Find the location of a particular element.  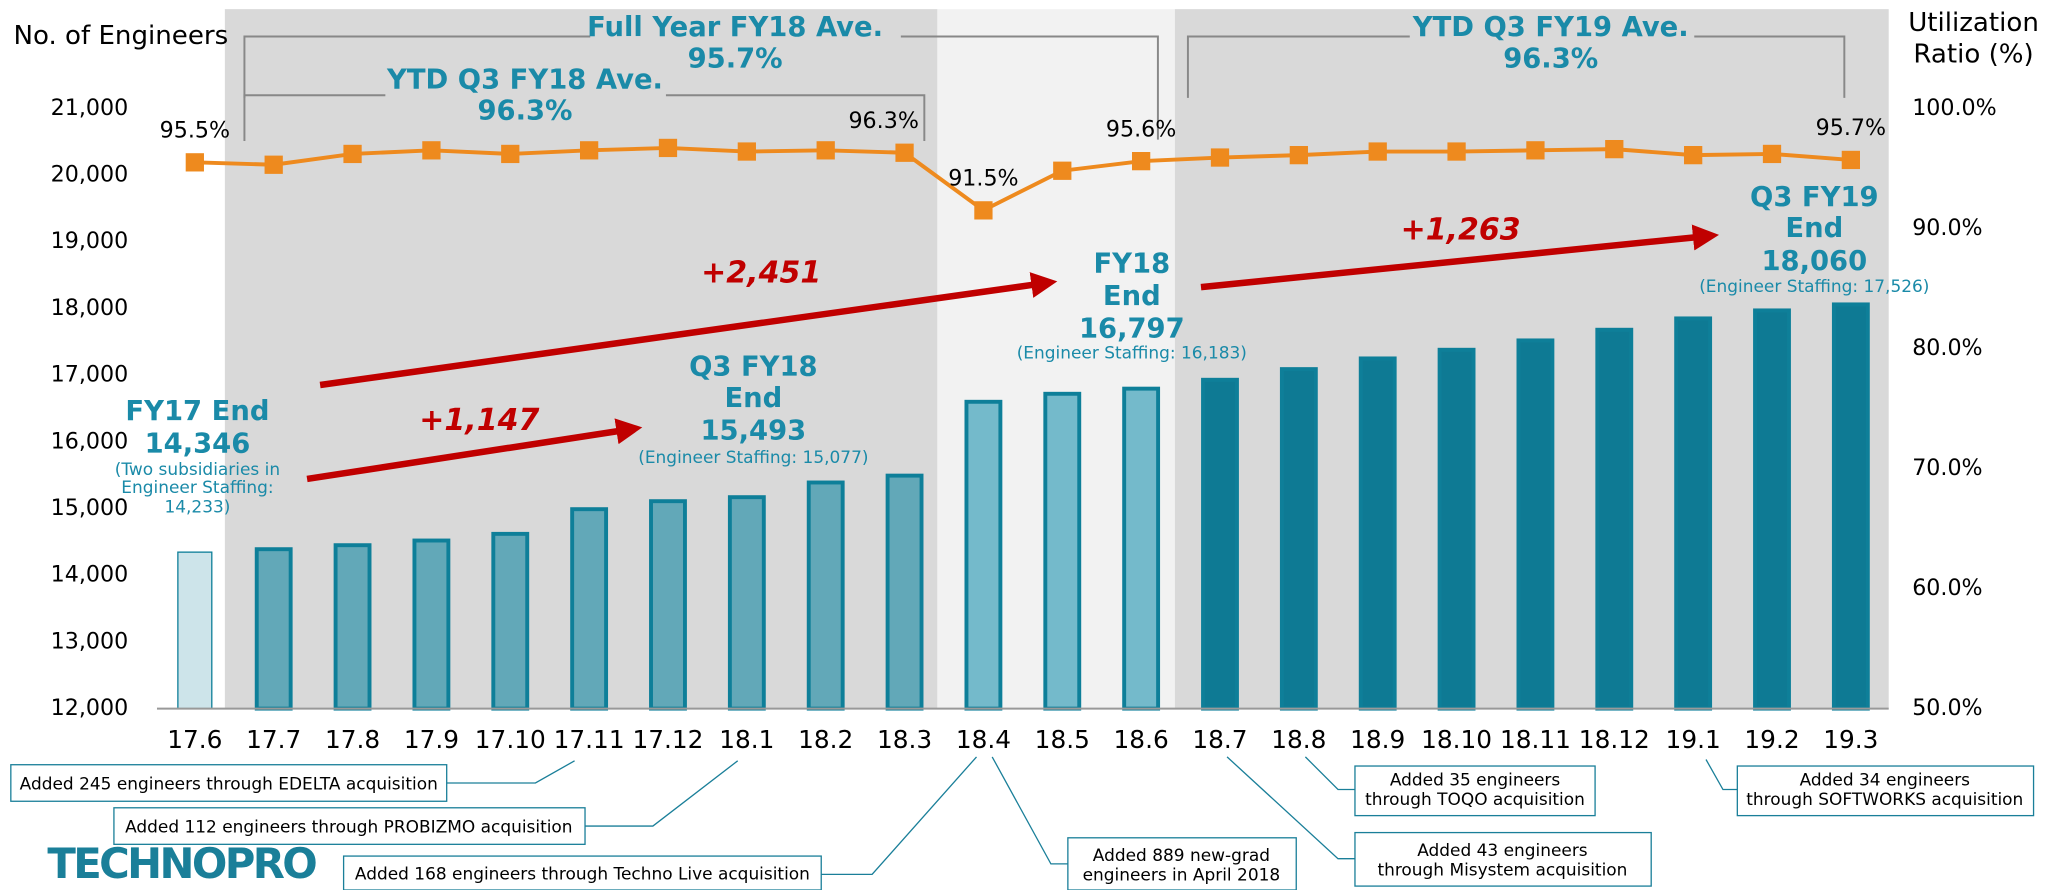

callout: Added 34 engineers is located at coordinates (1885, 779).